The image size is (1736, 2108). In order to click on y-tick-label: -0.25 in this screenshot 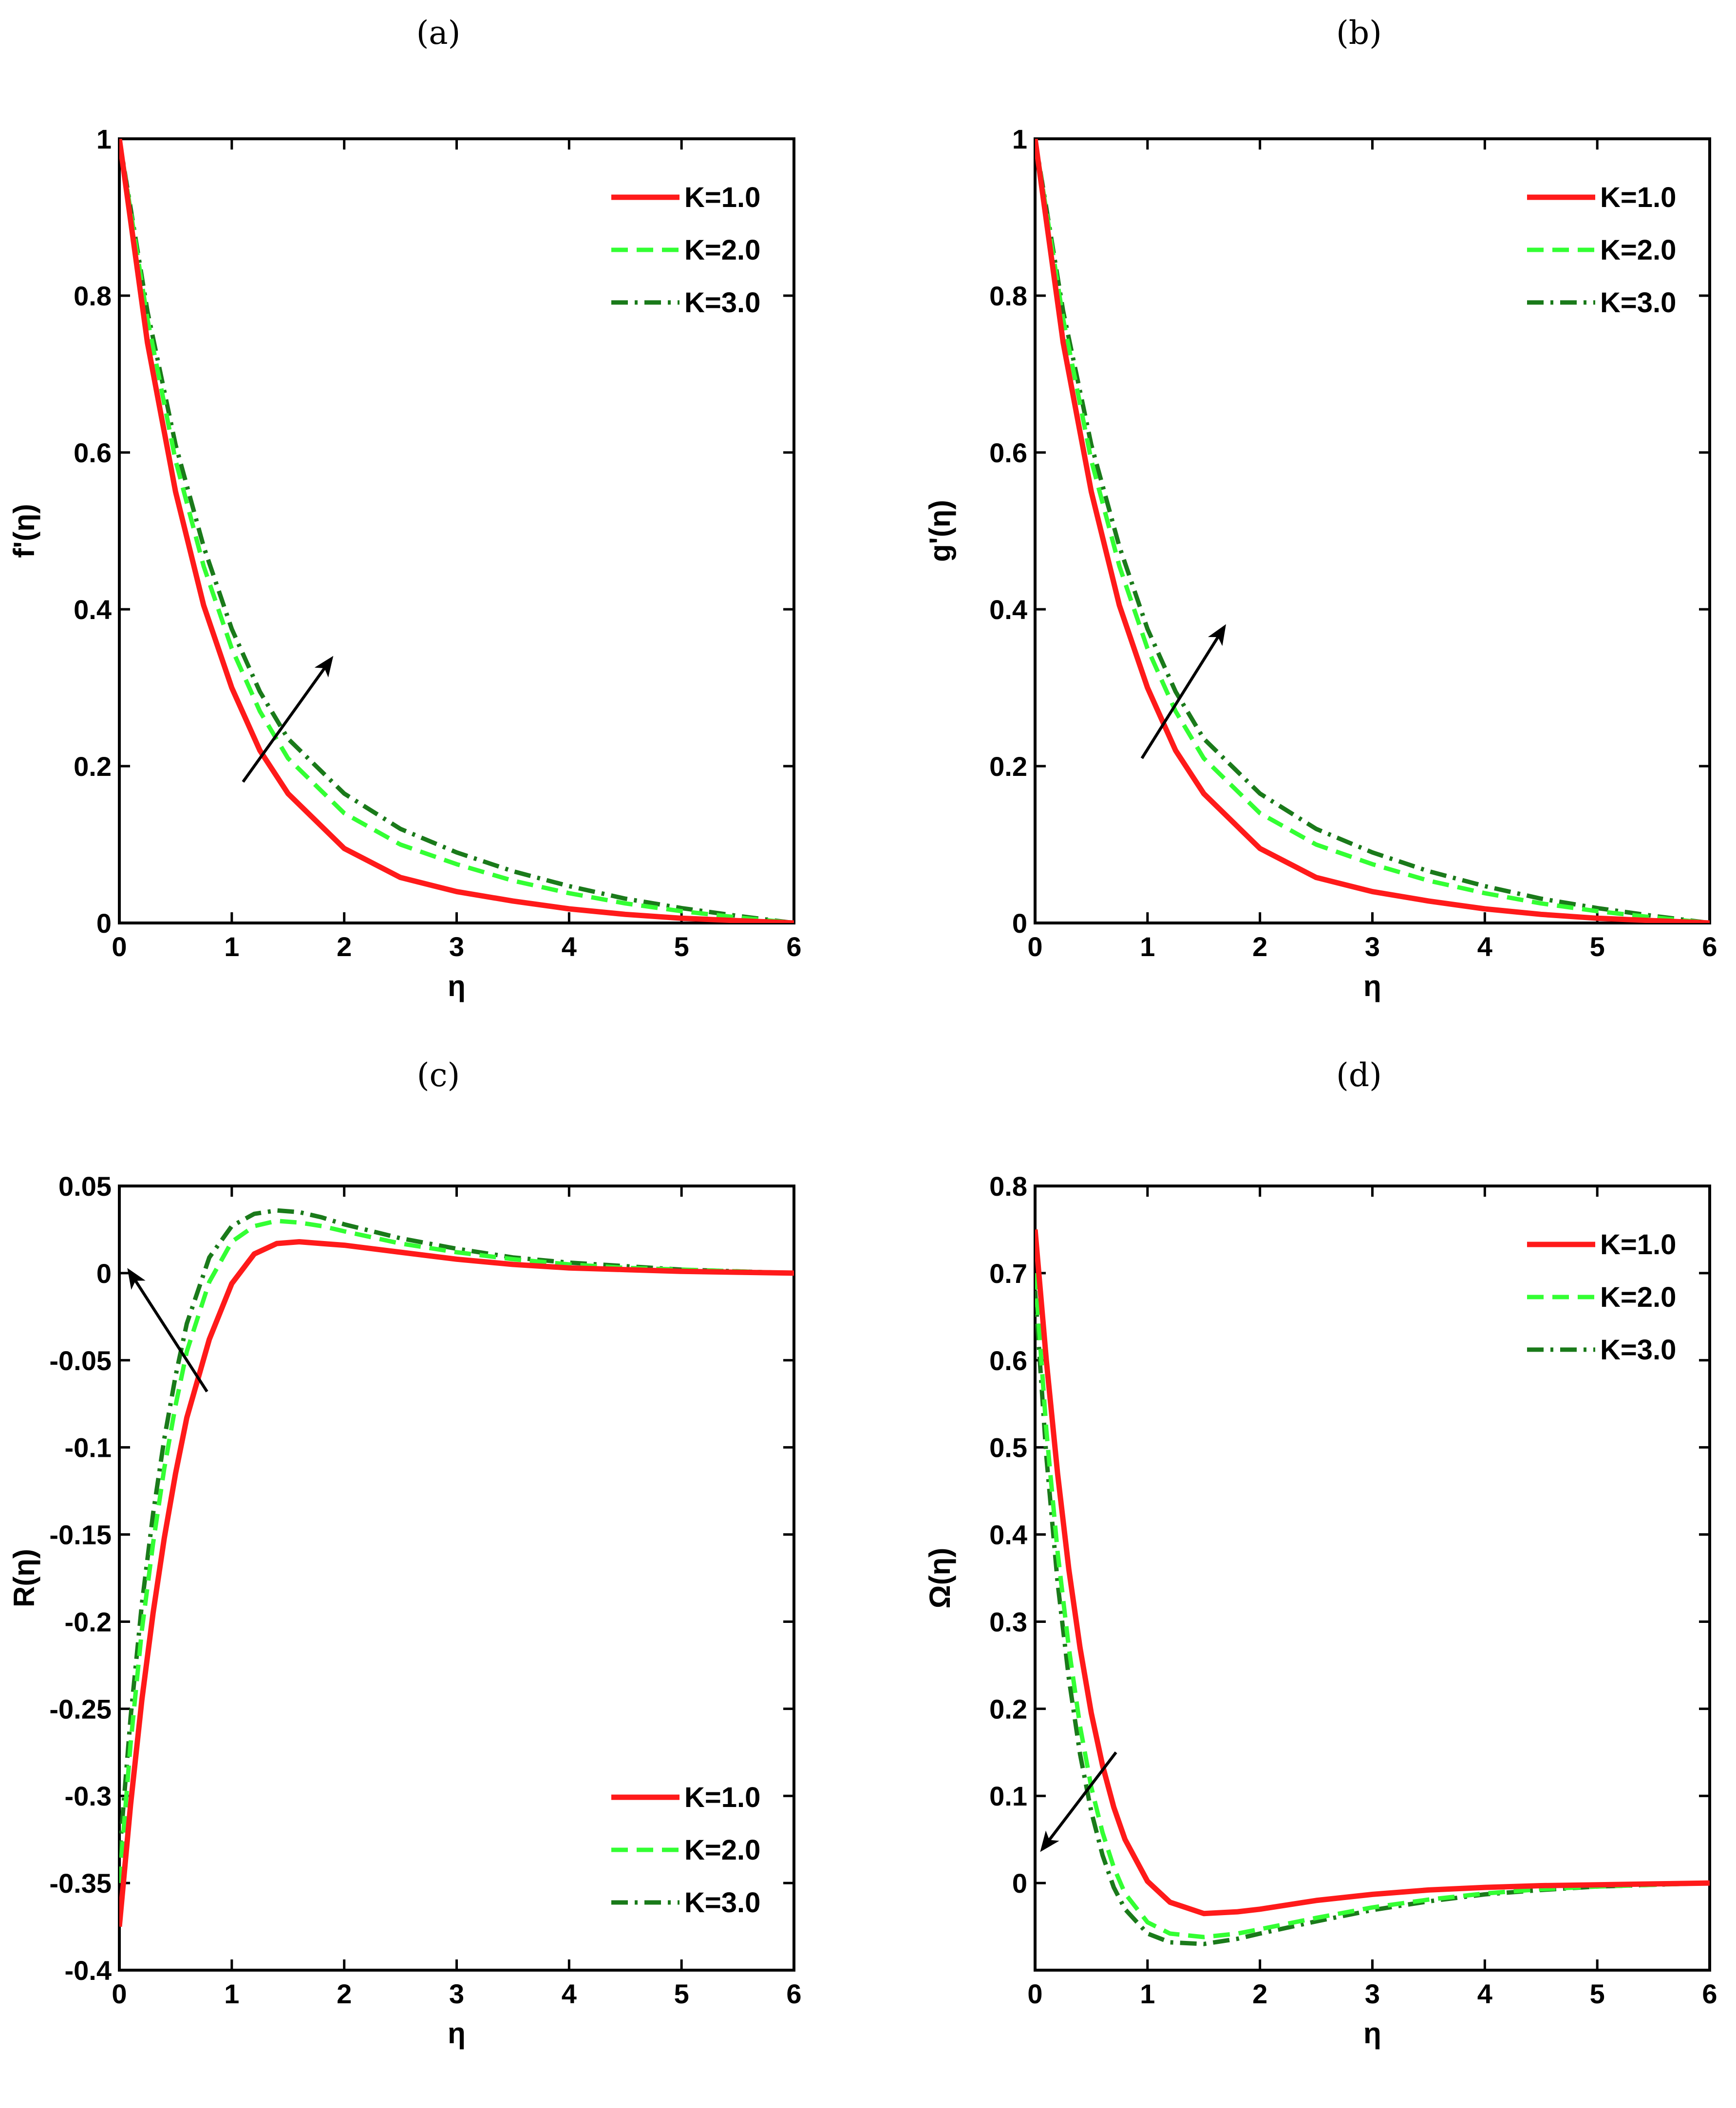, I will do `click(80, 1709)`.